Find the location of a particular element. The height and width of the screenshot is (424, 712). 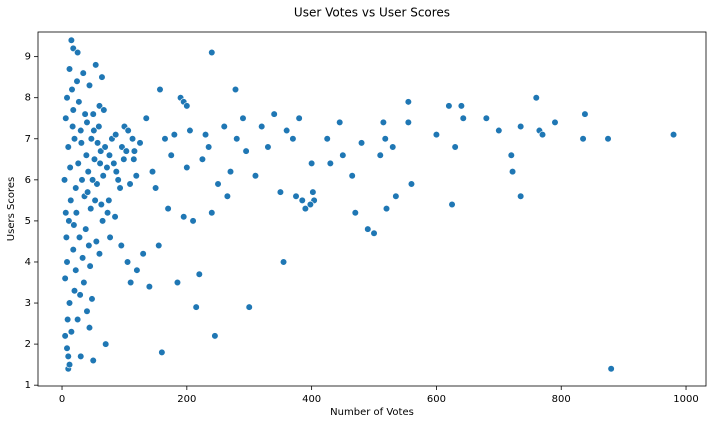

y-tick-label: 2 is located at coordinates (28, 344).